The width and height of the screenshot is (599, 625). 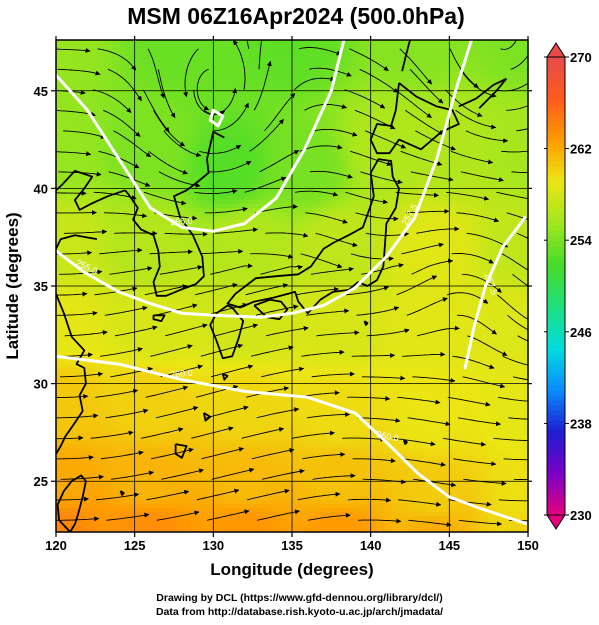 What do you see at coordinates (41, 286) in the screenshot?
I see `y-tick-label: 35` at bounding box center [41, 286].